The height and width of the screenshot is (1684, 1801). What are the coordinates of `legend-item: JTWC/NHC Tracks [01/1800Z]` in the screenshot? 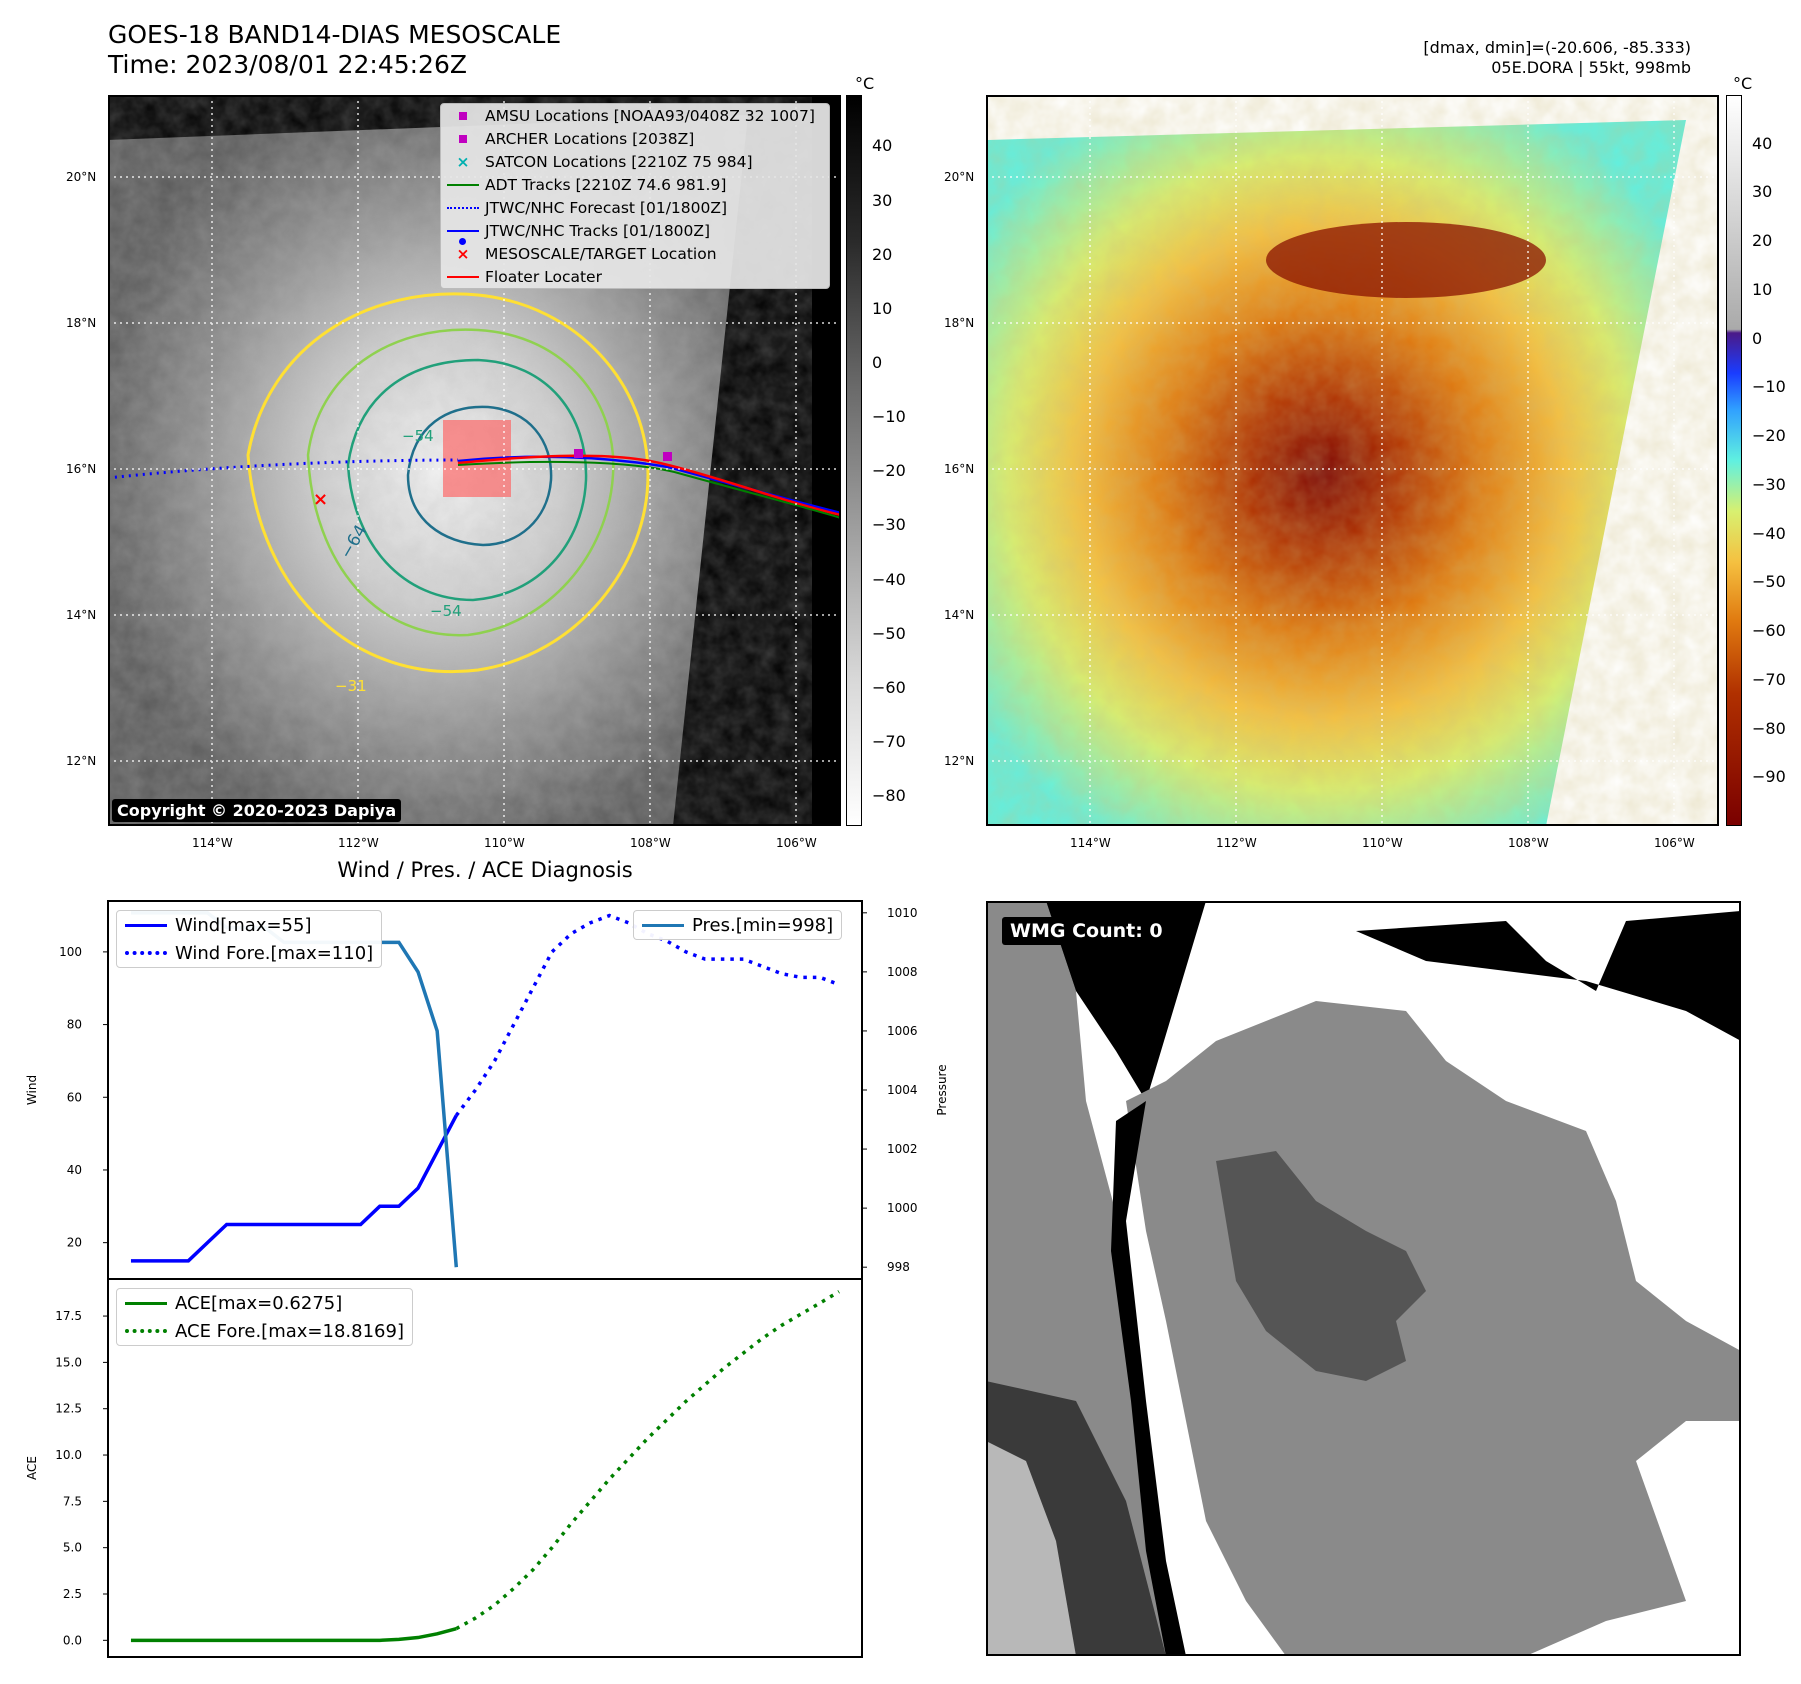 It's located at (635, 232).